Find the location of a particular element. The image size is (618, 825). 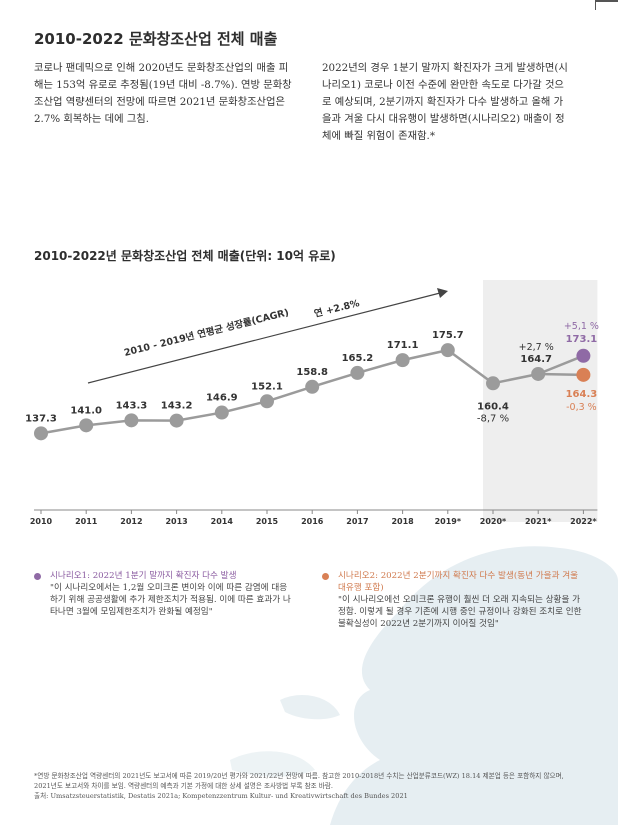

data-label: 158.8 is located at coordinates (312, 372).